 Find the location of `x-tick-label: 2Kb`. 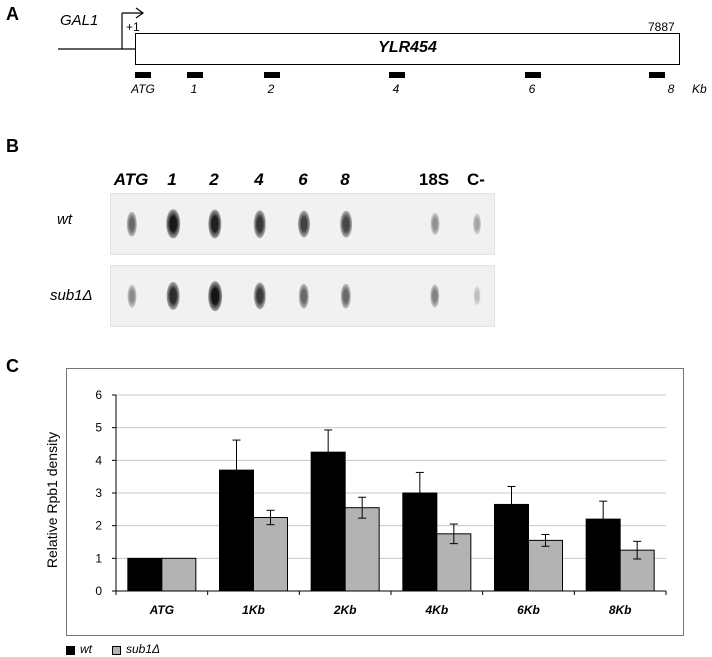

x-tick-label: 2Kb is located at coordinates (345, 610).